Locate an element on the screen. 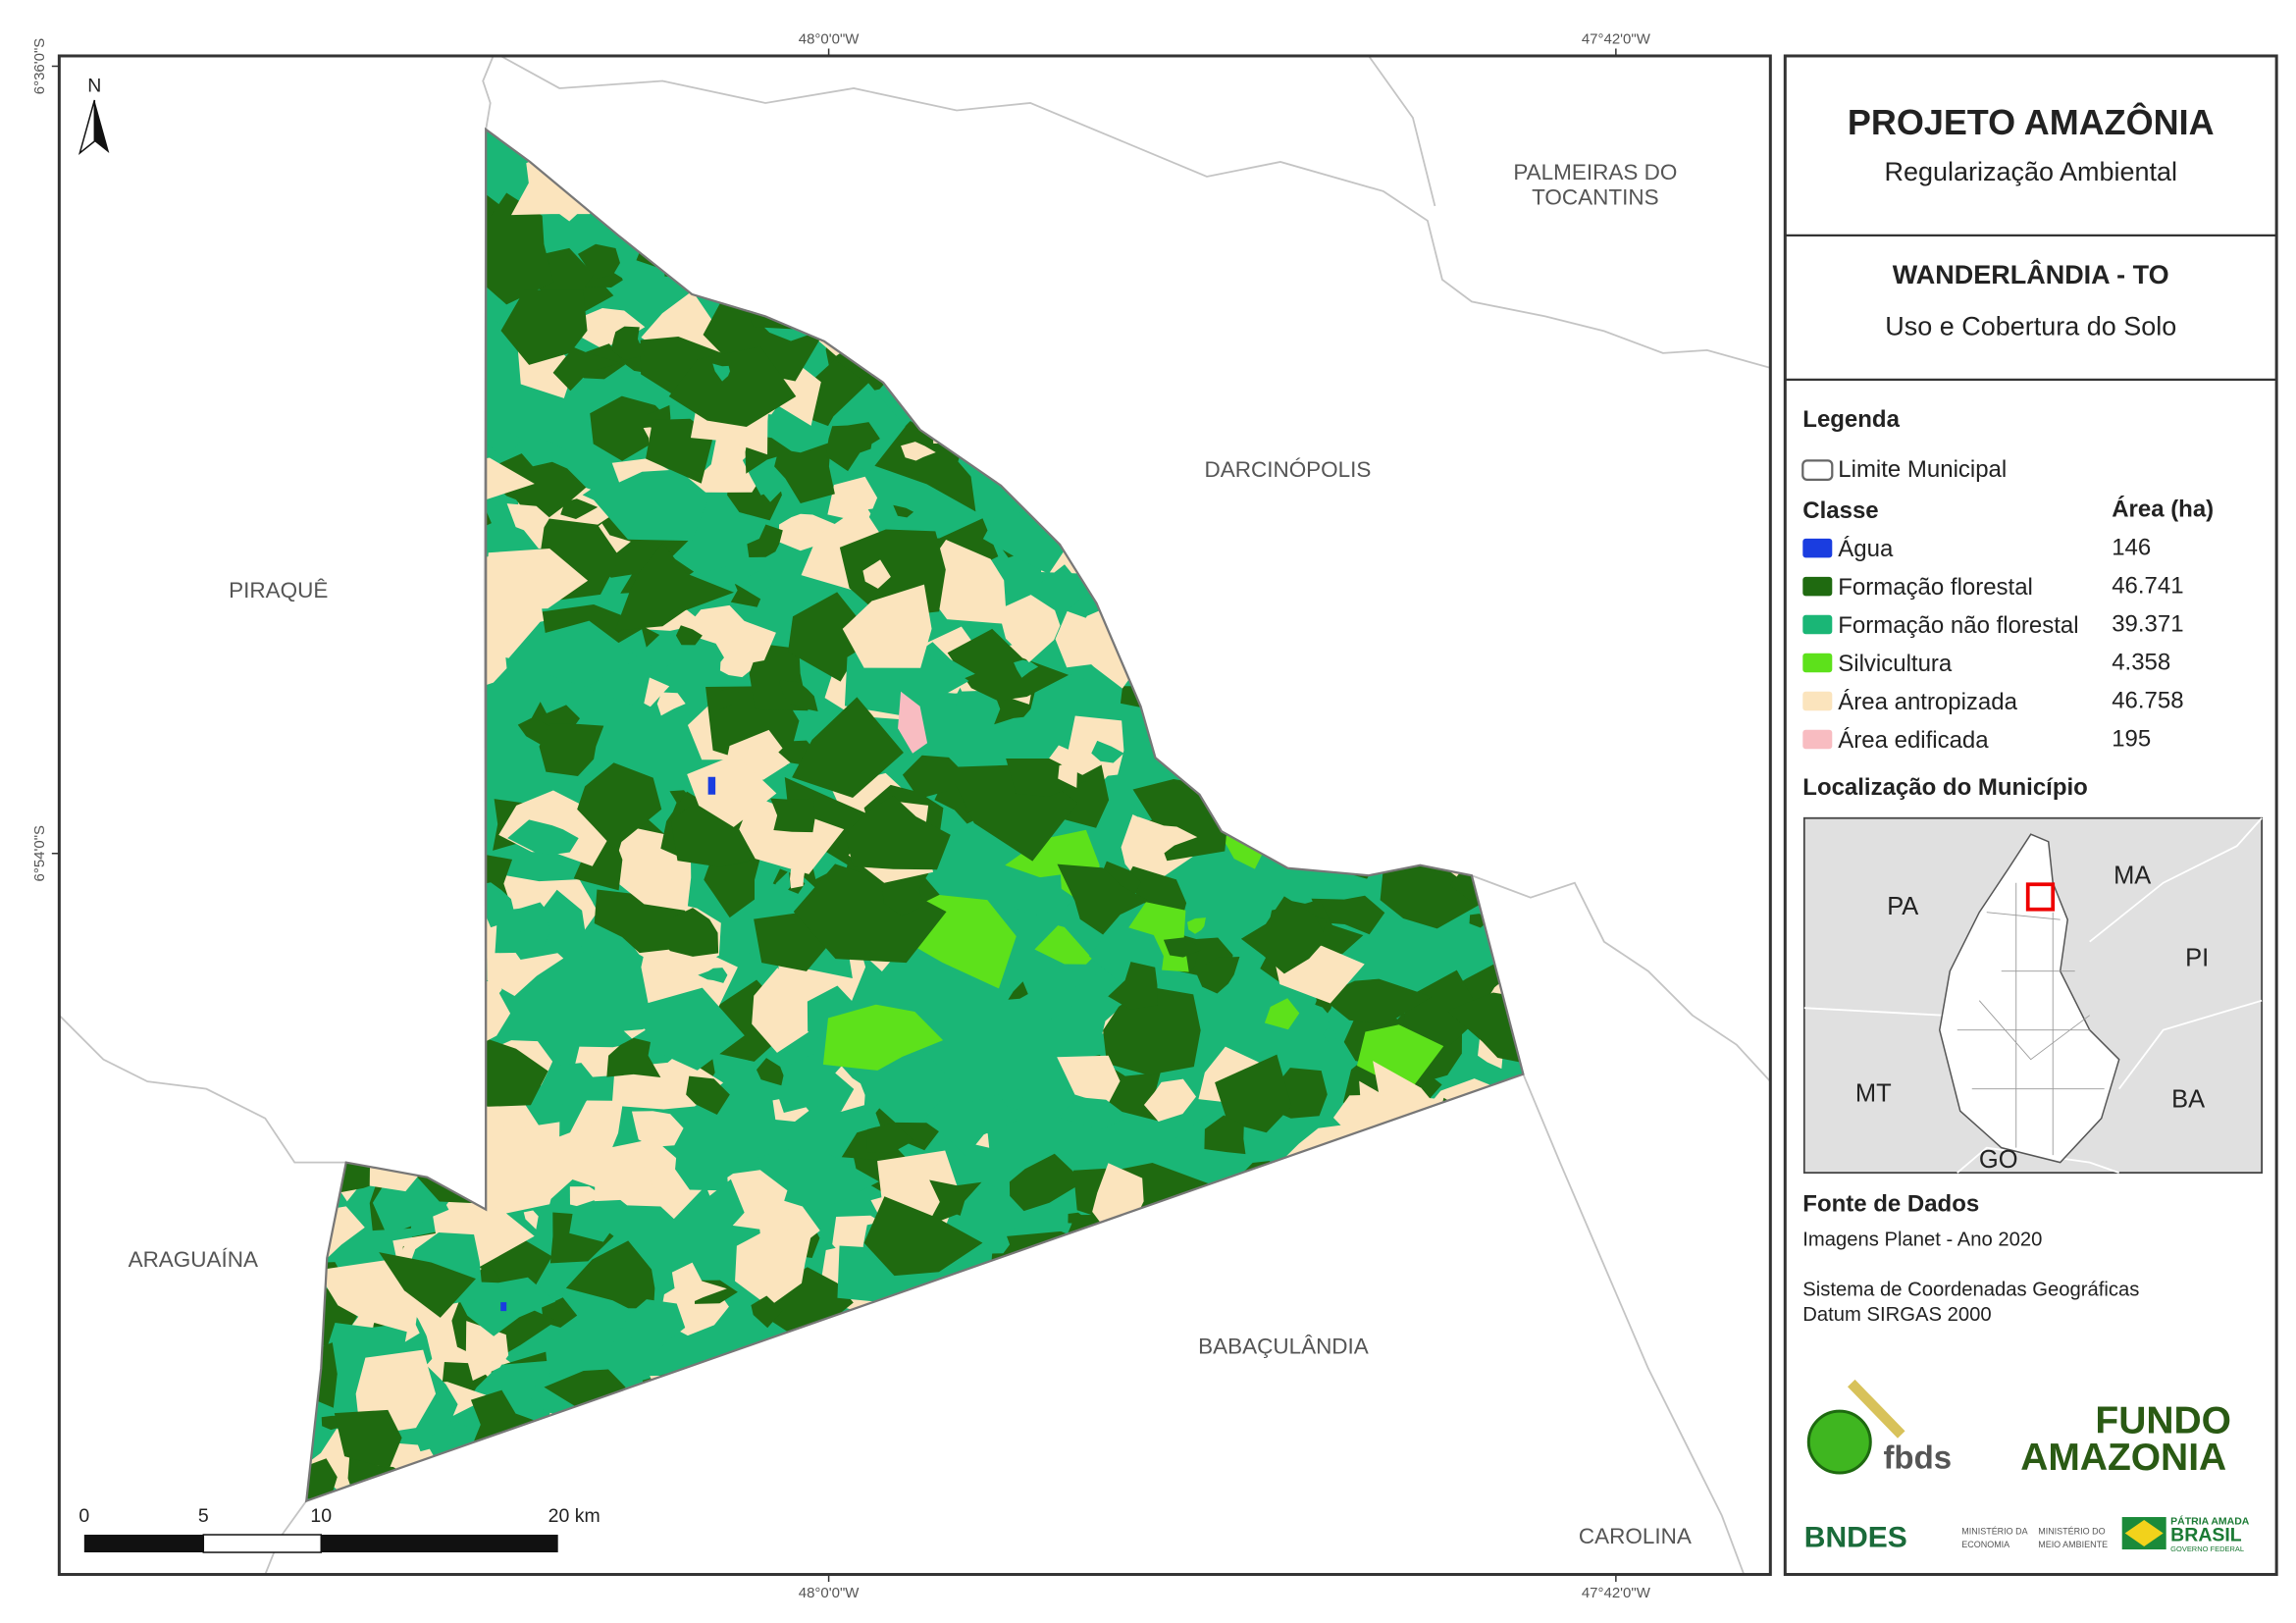 Image resolution: width=2296 pixels, height=1623 pixels. place-label: DARCINÓPOLIS is located at coordinates (1287, 469).